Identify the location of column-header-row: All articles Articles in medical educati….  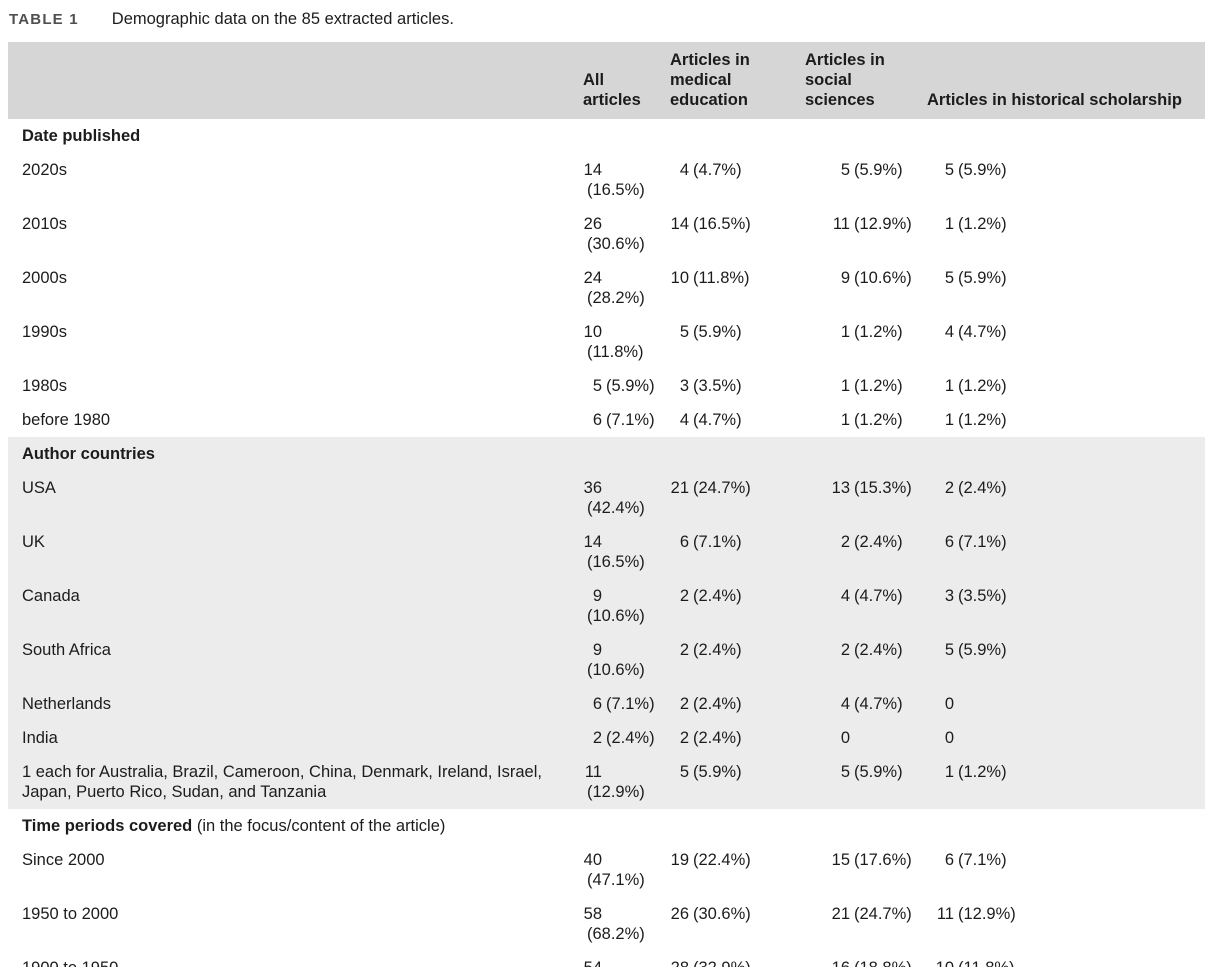
(606, 80).